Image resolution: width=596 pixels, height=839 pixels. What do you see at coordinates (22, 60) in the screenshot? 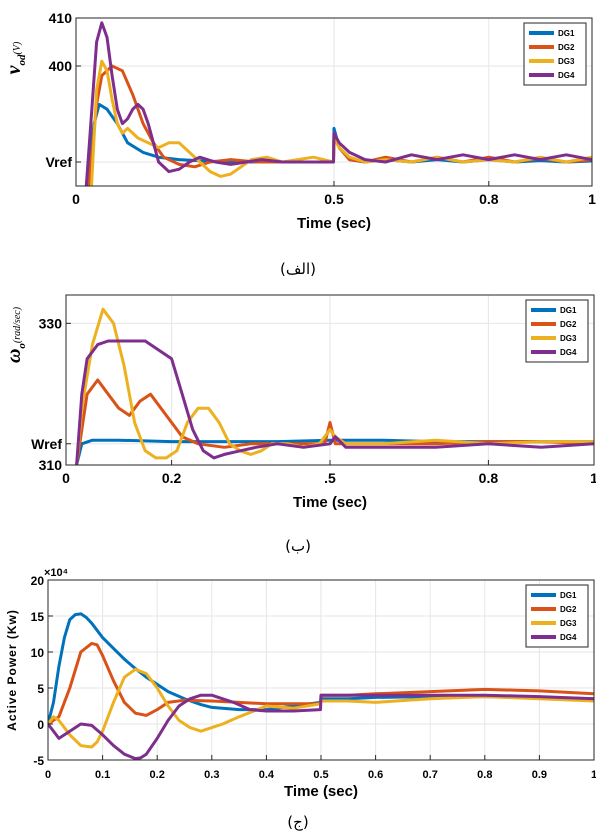
I see `y-axis-subscript: od` at bounding box center [22, 60].